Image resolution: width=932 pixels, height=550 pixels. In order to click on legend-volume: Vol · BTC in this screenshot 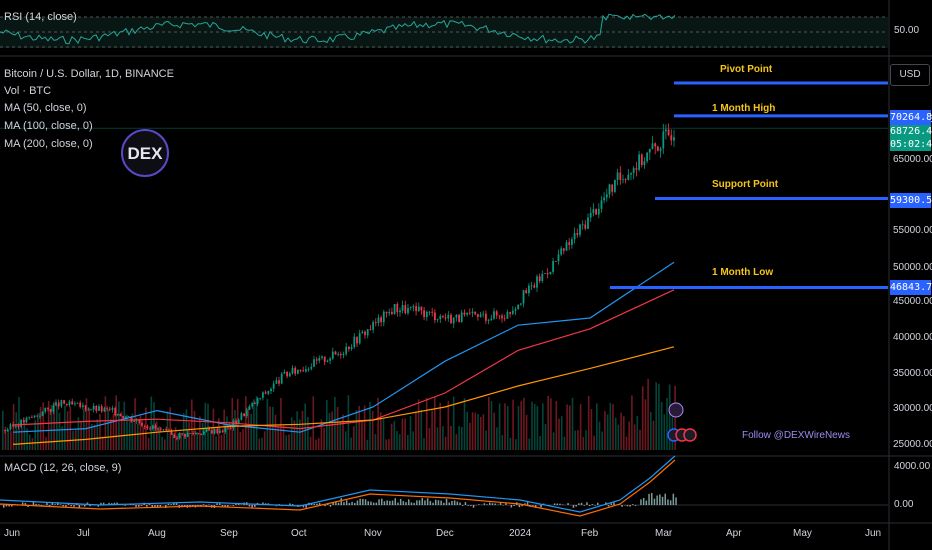, I will do `click(28, 91)`.